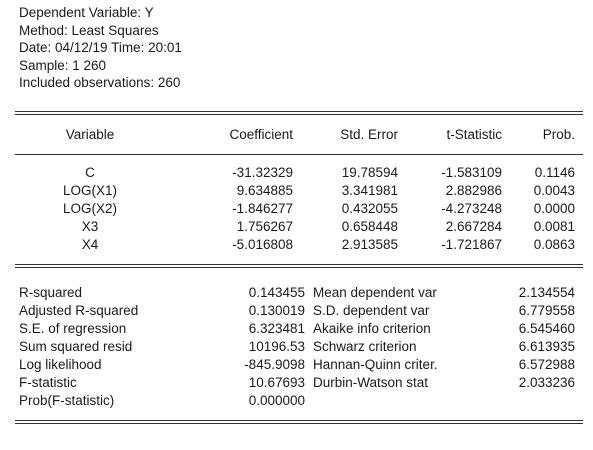 This screenshot has height=450, width=593. What do you see at coordinates (276, 400) in the screenshot?
I see `stat-value-left: 0.000000` at bounding box center [276, 400].